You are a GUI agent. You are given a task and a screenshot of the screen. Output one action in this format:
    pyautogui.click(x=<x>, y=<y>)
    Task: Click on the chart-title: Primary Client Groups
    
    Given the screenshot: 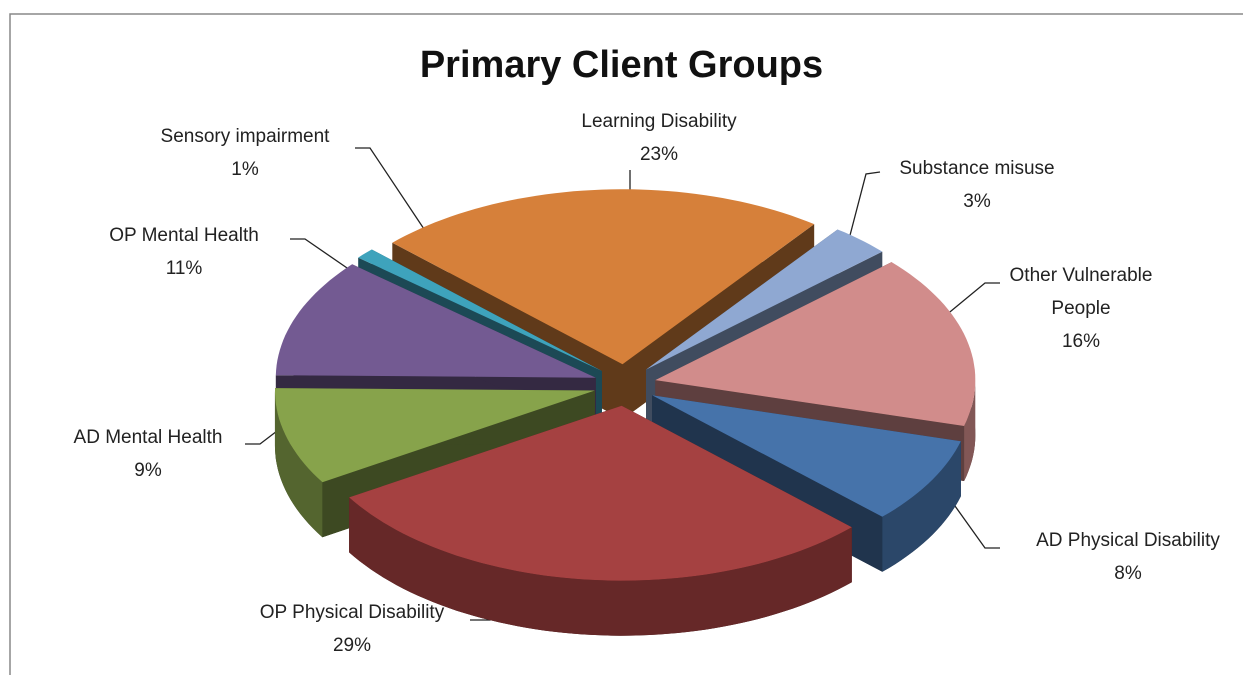 What is the action you would take?
    pyautogui.click(x=621, y=65)
    